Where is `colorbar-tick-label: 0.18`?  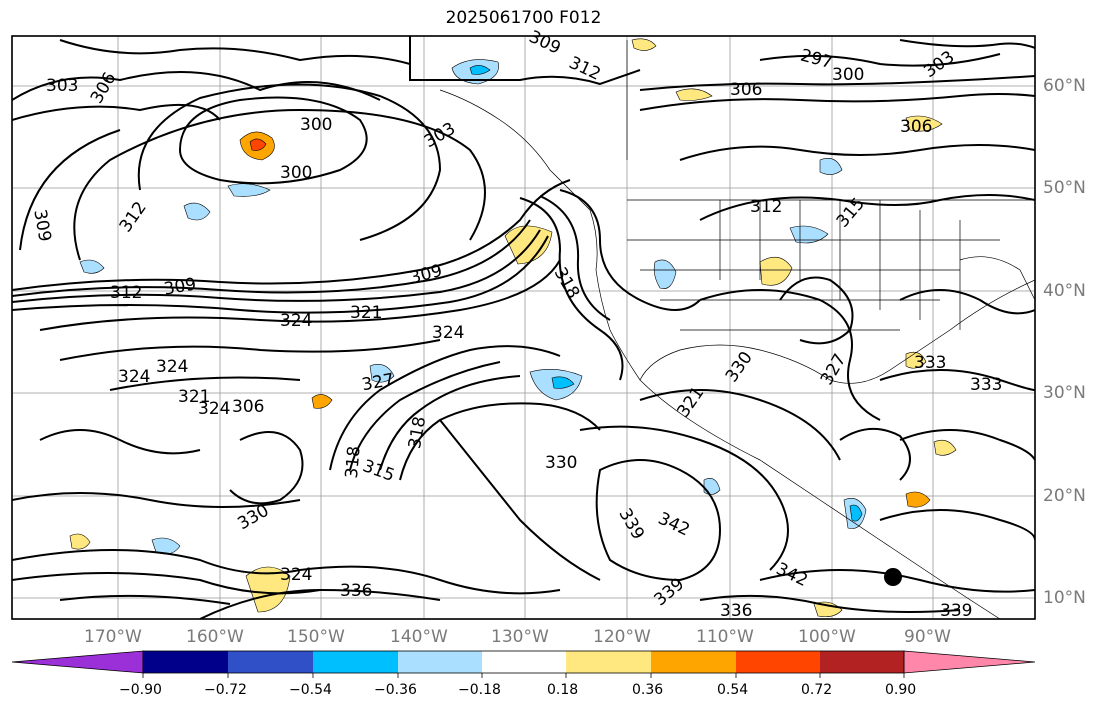 colorbar-tick-label: 0.18 is located at coordinates (563, 690).